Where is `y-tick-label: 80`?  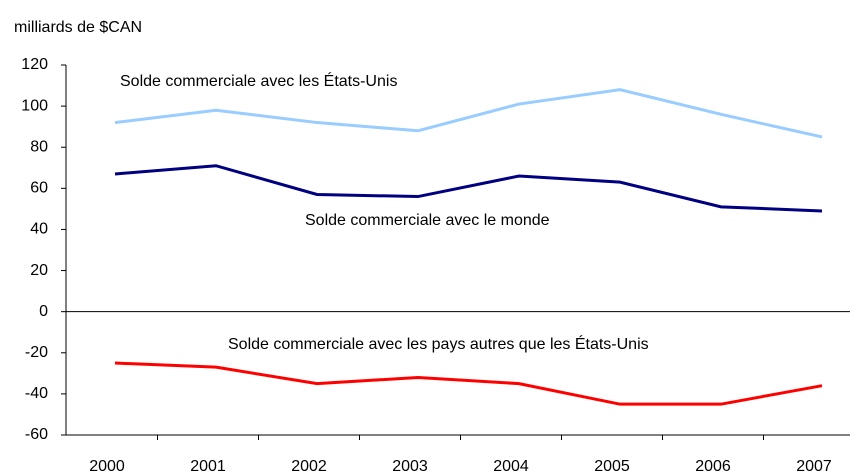
y-tick-label: 80 is located at coordinates (39, 146).